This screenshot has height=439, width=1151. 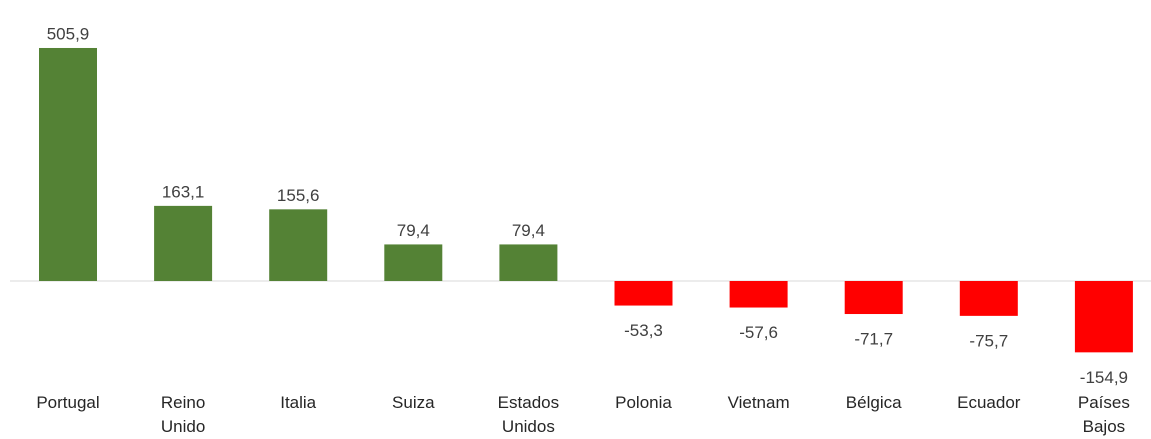 What do you see at coordinates (68, 33) in the screenshot?
I see `value-label: 505,9` at bounding box center [68, 33].